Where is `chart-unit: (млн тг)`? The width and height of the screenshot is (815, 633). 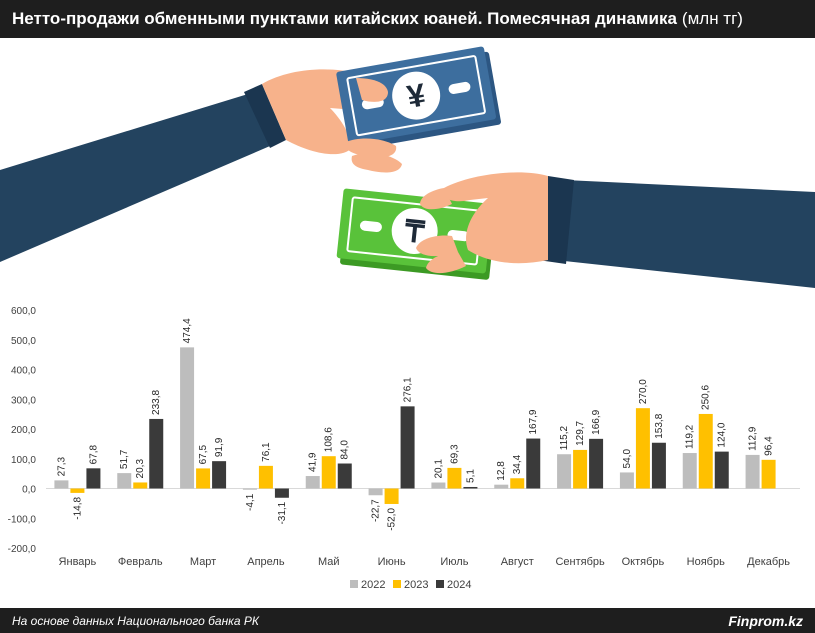
chart-unit: (млн тг) is located at coordinates (712, 18).